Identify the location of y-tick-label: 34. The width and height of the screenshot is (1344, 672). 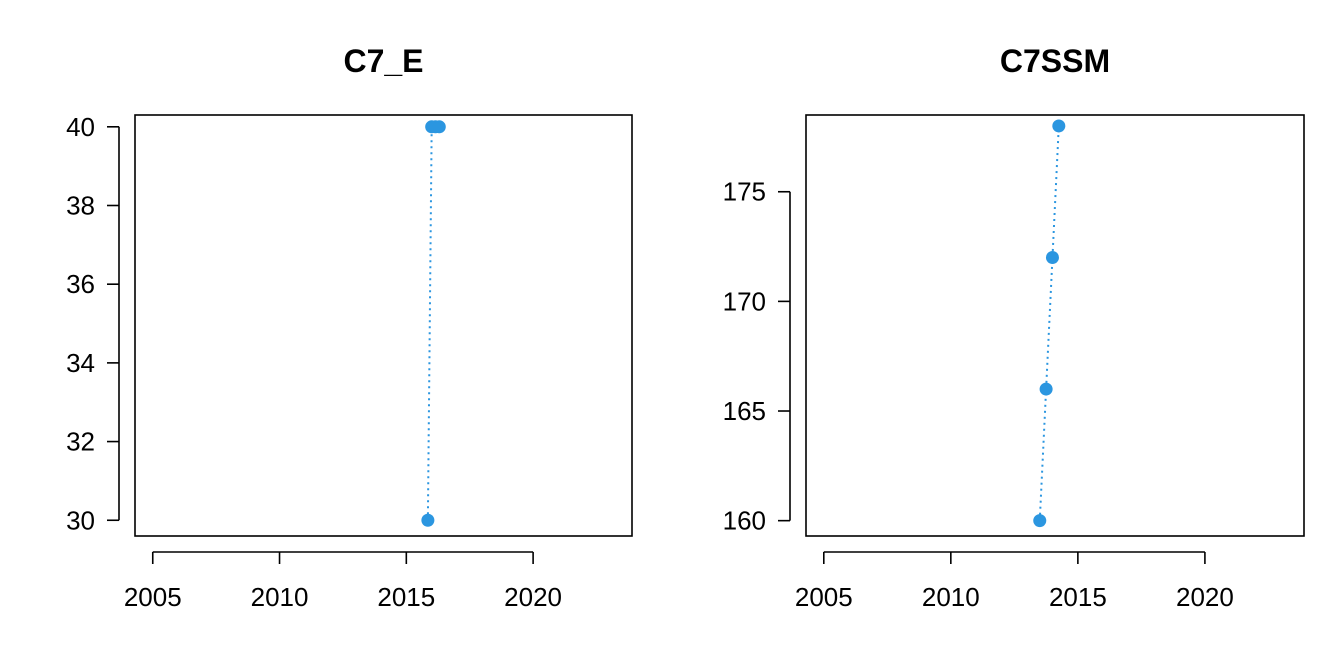
(80, 363).